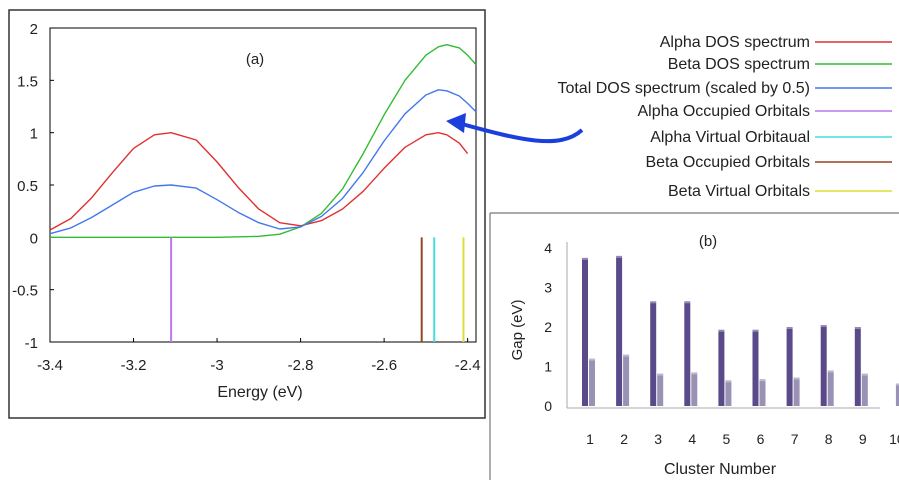 This screenshot has height=480, width=899. What do you see at coordinates (34, 238) in the screenshot?
I see `panel-a-y-tick-label: 0` at bounding box center [34, 238].